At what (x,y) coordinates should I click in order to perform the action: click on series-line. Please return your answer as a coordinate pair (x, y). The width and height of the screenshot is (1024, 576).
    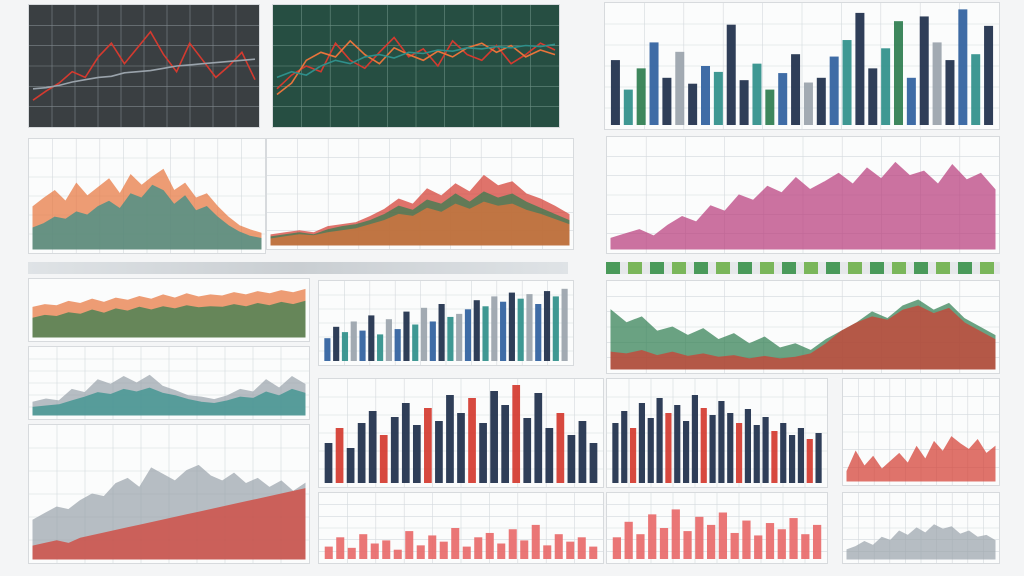
    Looking at the image, I should click on (144, 65).